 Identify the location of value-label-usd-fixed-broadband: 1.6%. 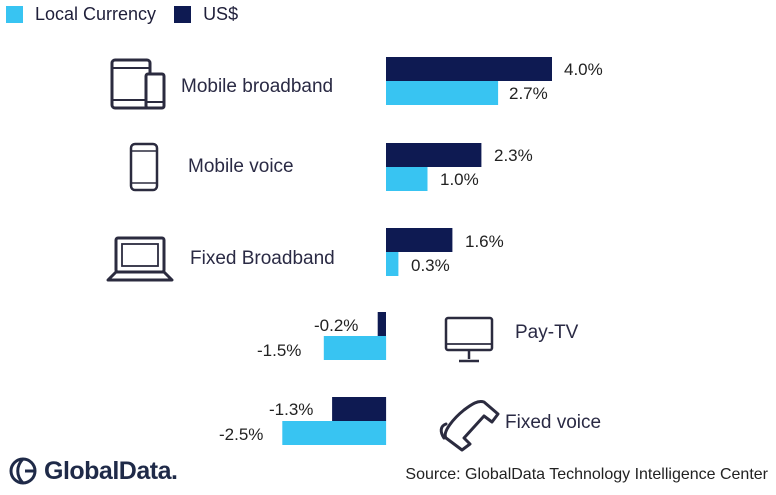
(484, 241).